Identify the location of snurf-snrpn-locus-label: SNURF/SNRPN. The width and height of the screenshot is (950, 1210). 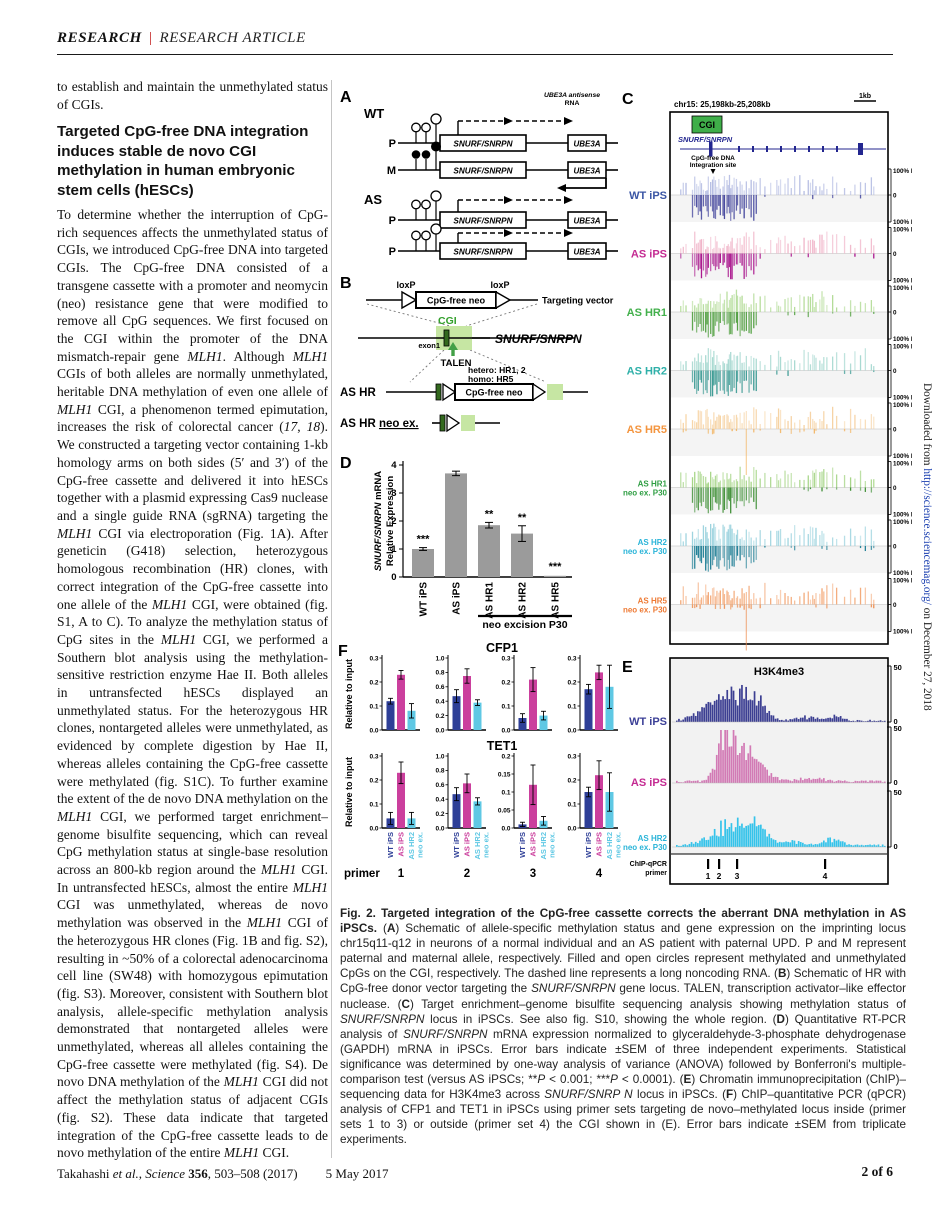
(538, 339).